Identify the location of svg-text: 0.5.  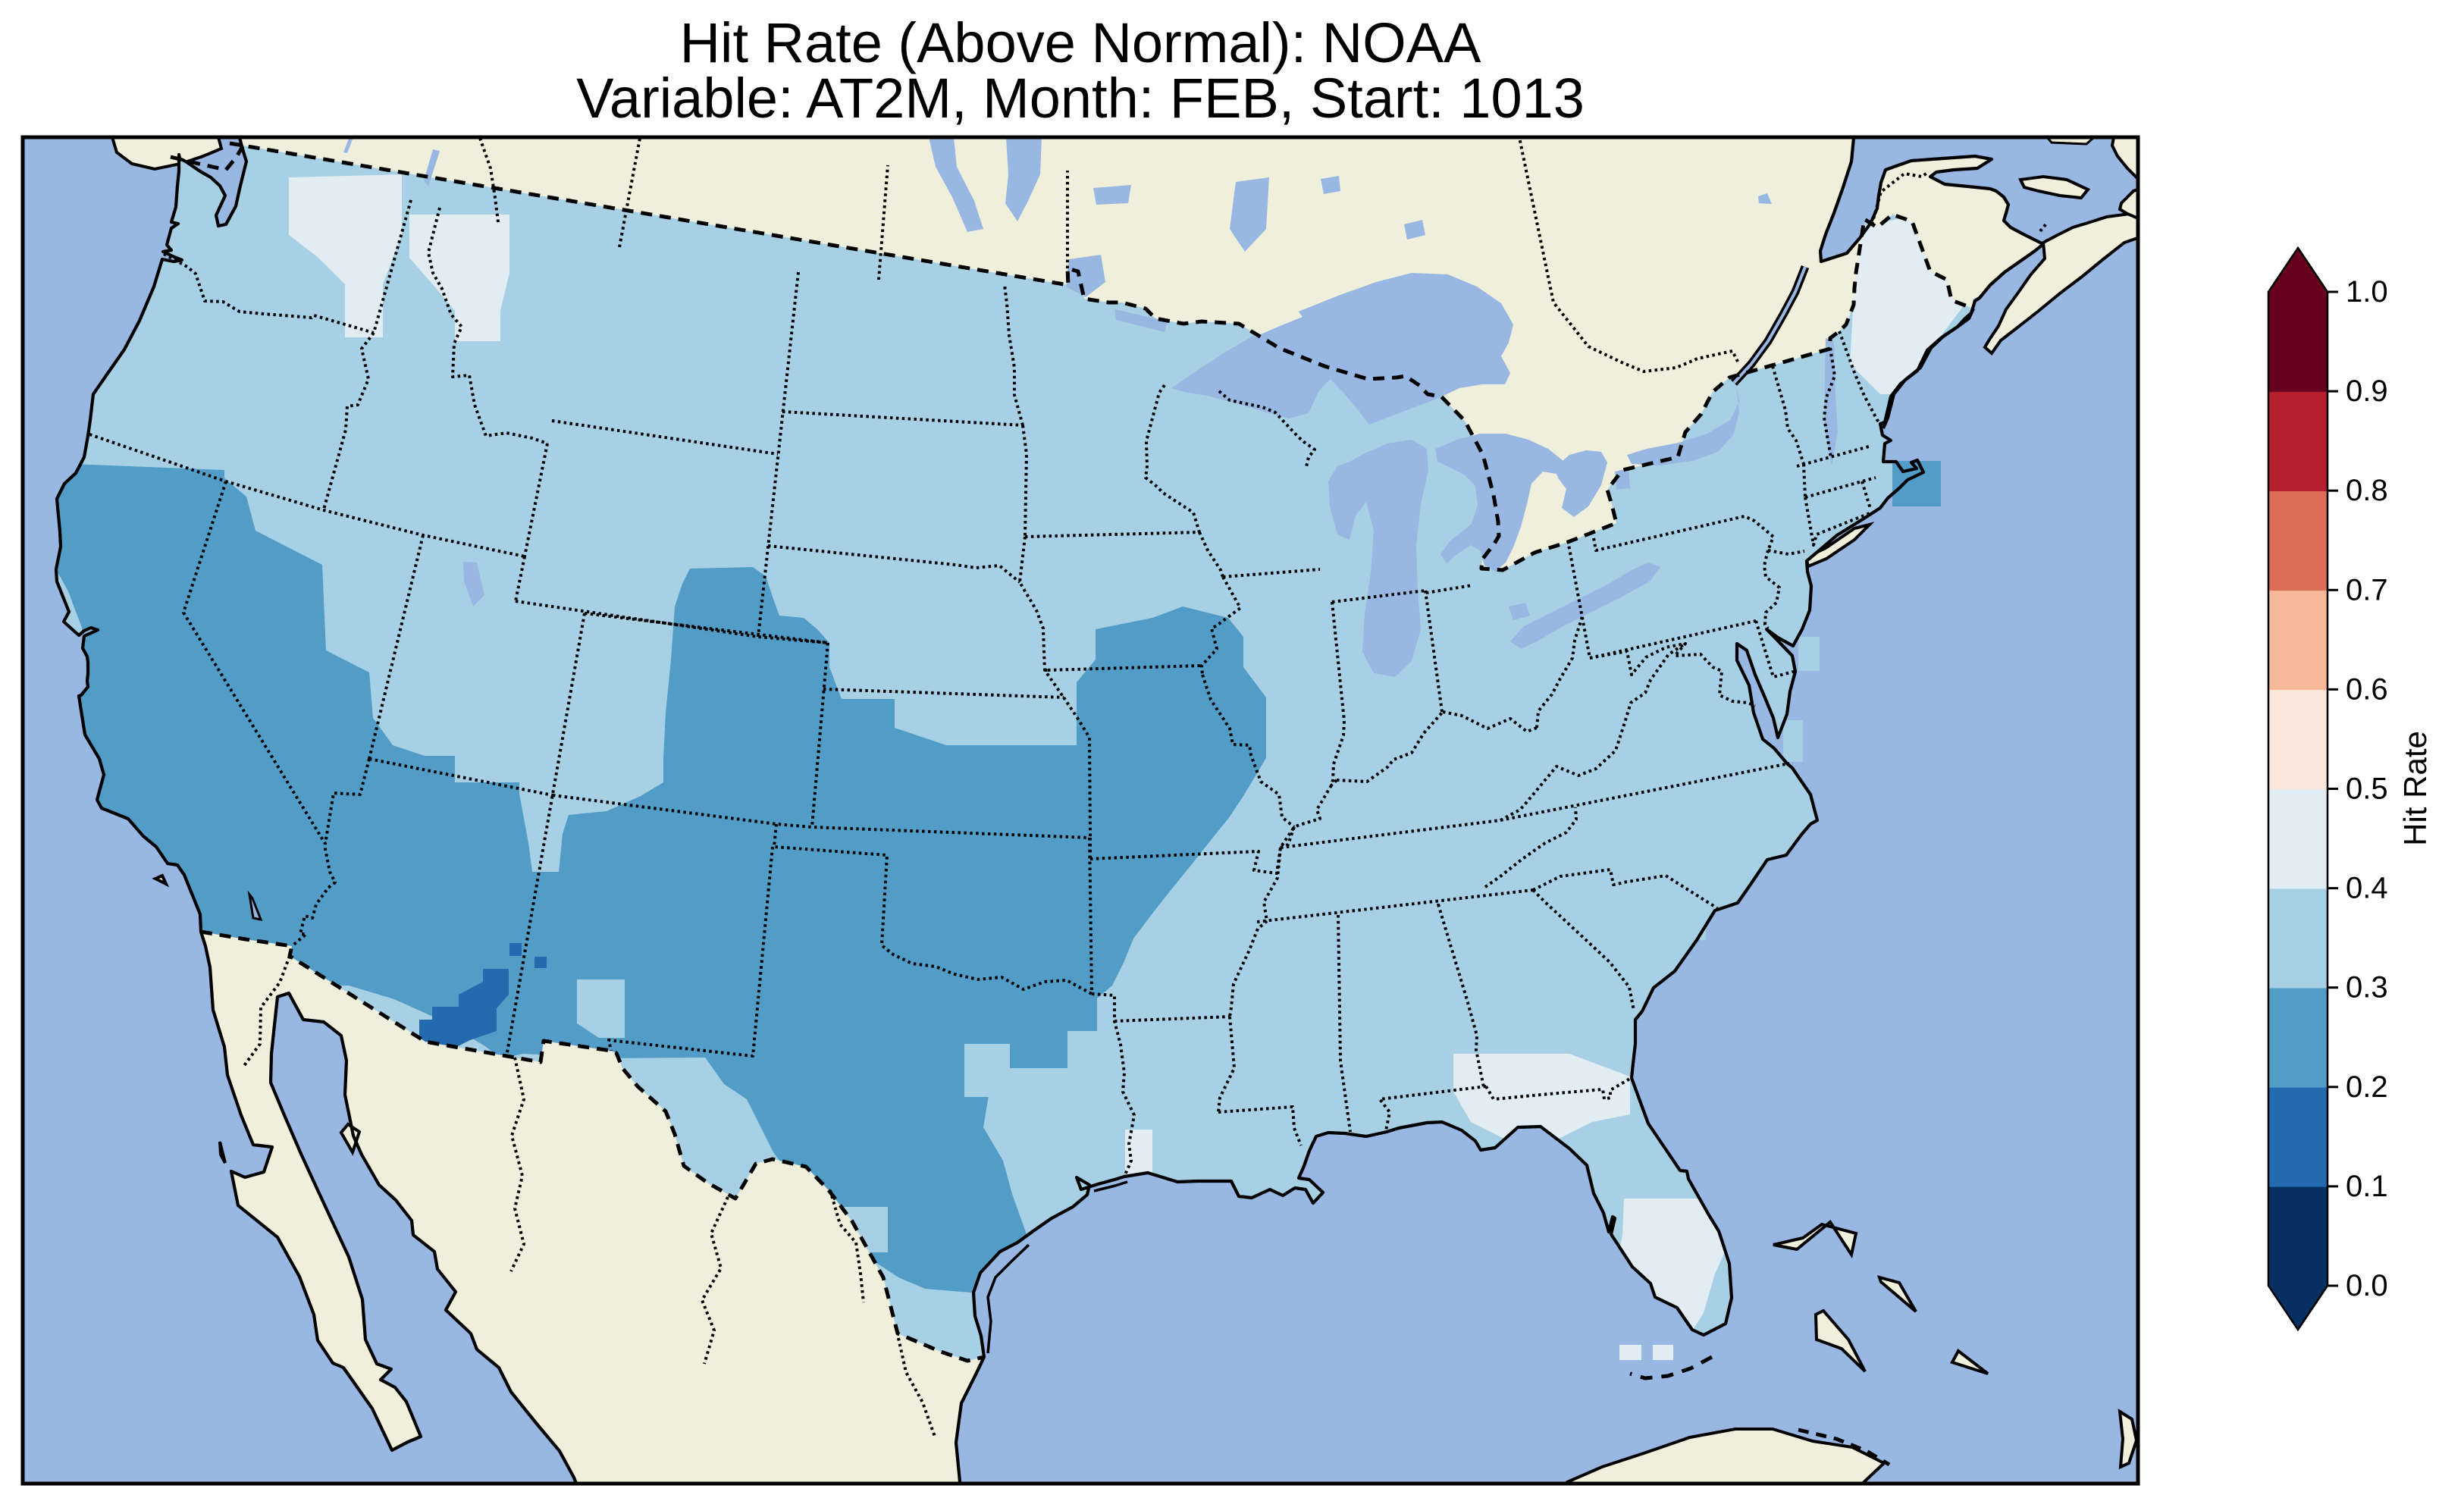
(2367, 789).